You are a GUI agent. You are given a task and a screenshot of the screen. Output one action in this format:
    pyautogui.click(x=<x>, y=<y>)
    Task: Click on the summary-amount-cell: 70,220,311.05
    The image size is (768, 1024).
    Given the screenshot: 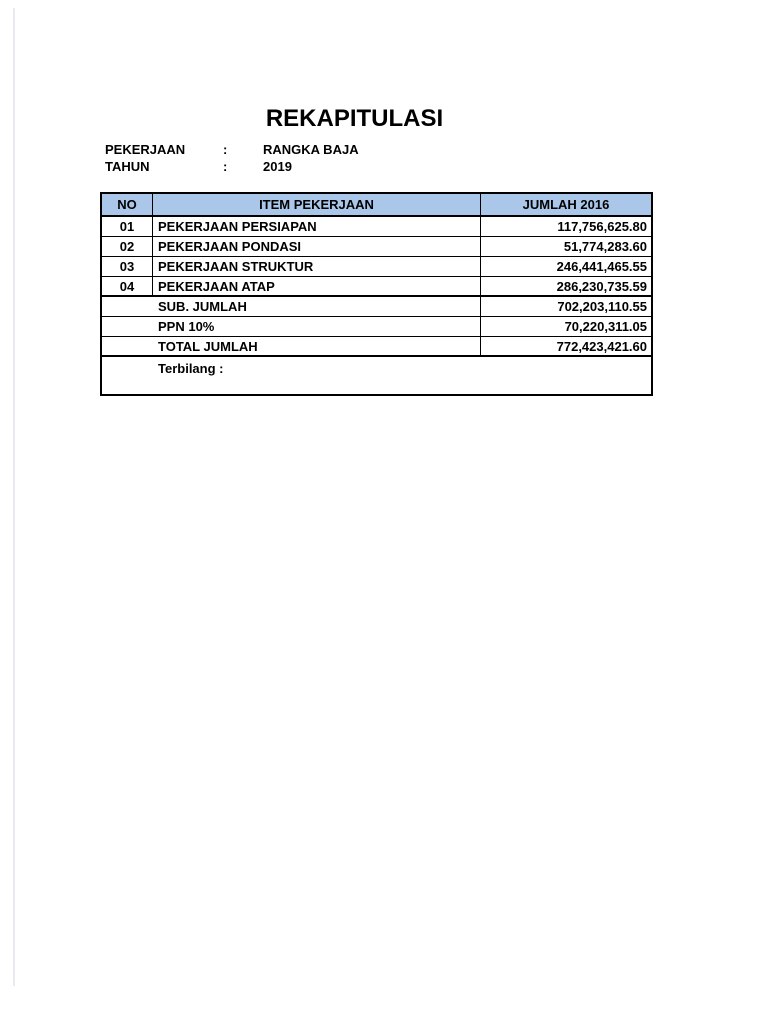 What is the action you would take?
    pyautogui.click(x=605, y=326)
    